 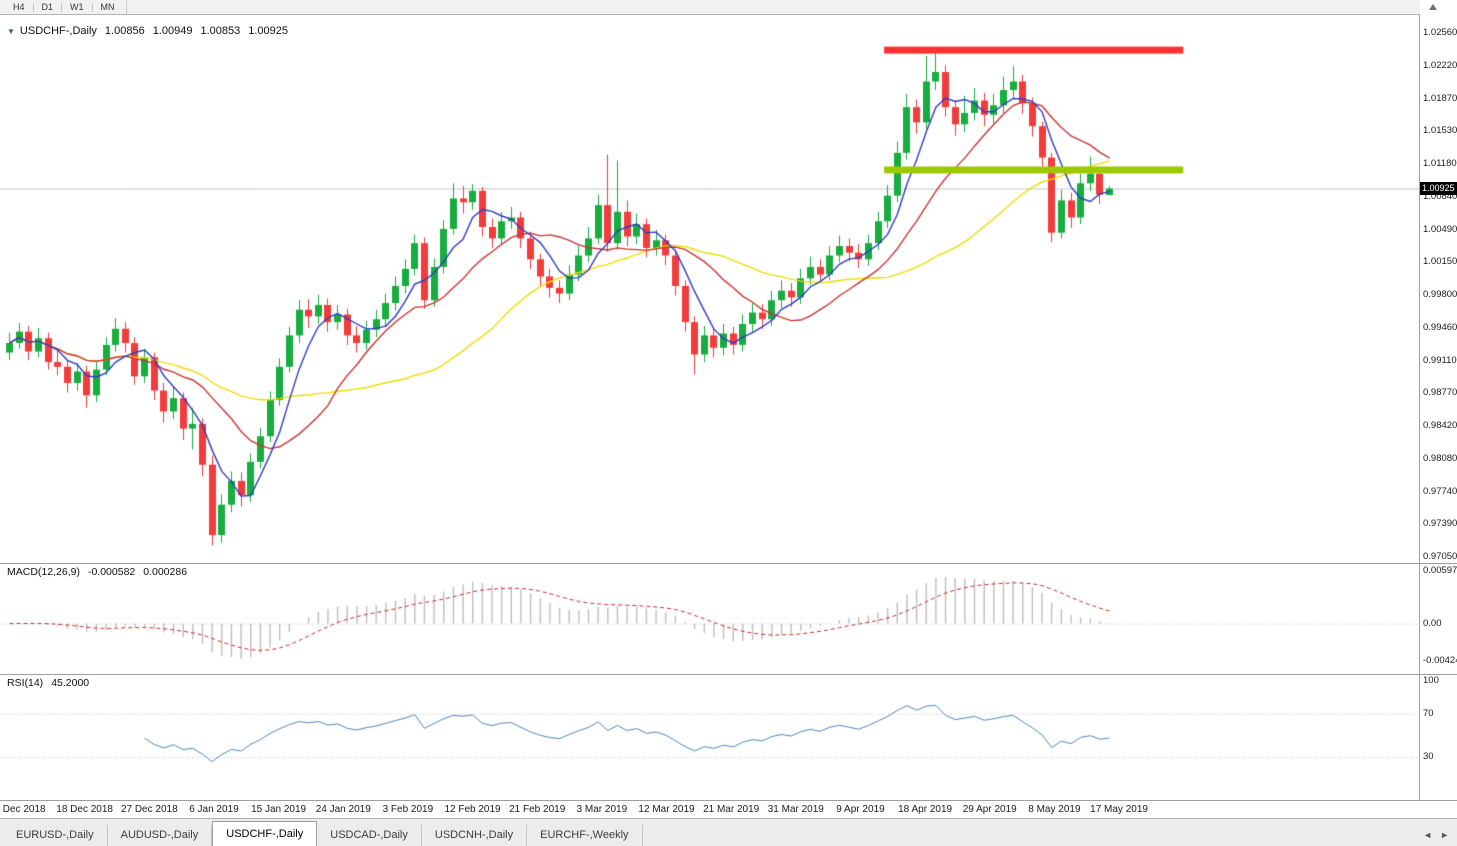 I want to click on time-axis-label: 12 Feb 2019, so click(x=472, y=809).